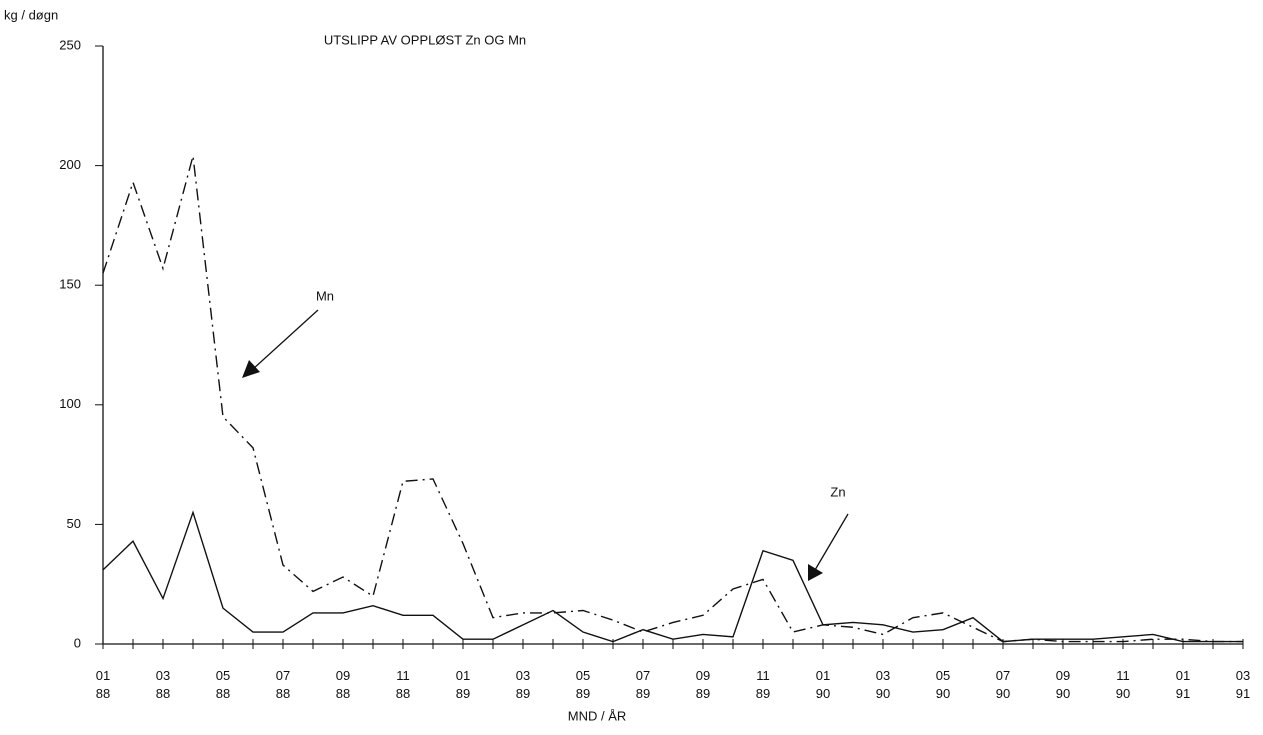 The height and width of the screenshot is (735, 1263). Describe the element at coordinates (403, 684) in the screenshot. I see `x-tick-label: 11 88` at that location.